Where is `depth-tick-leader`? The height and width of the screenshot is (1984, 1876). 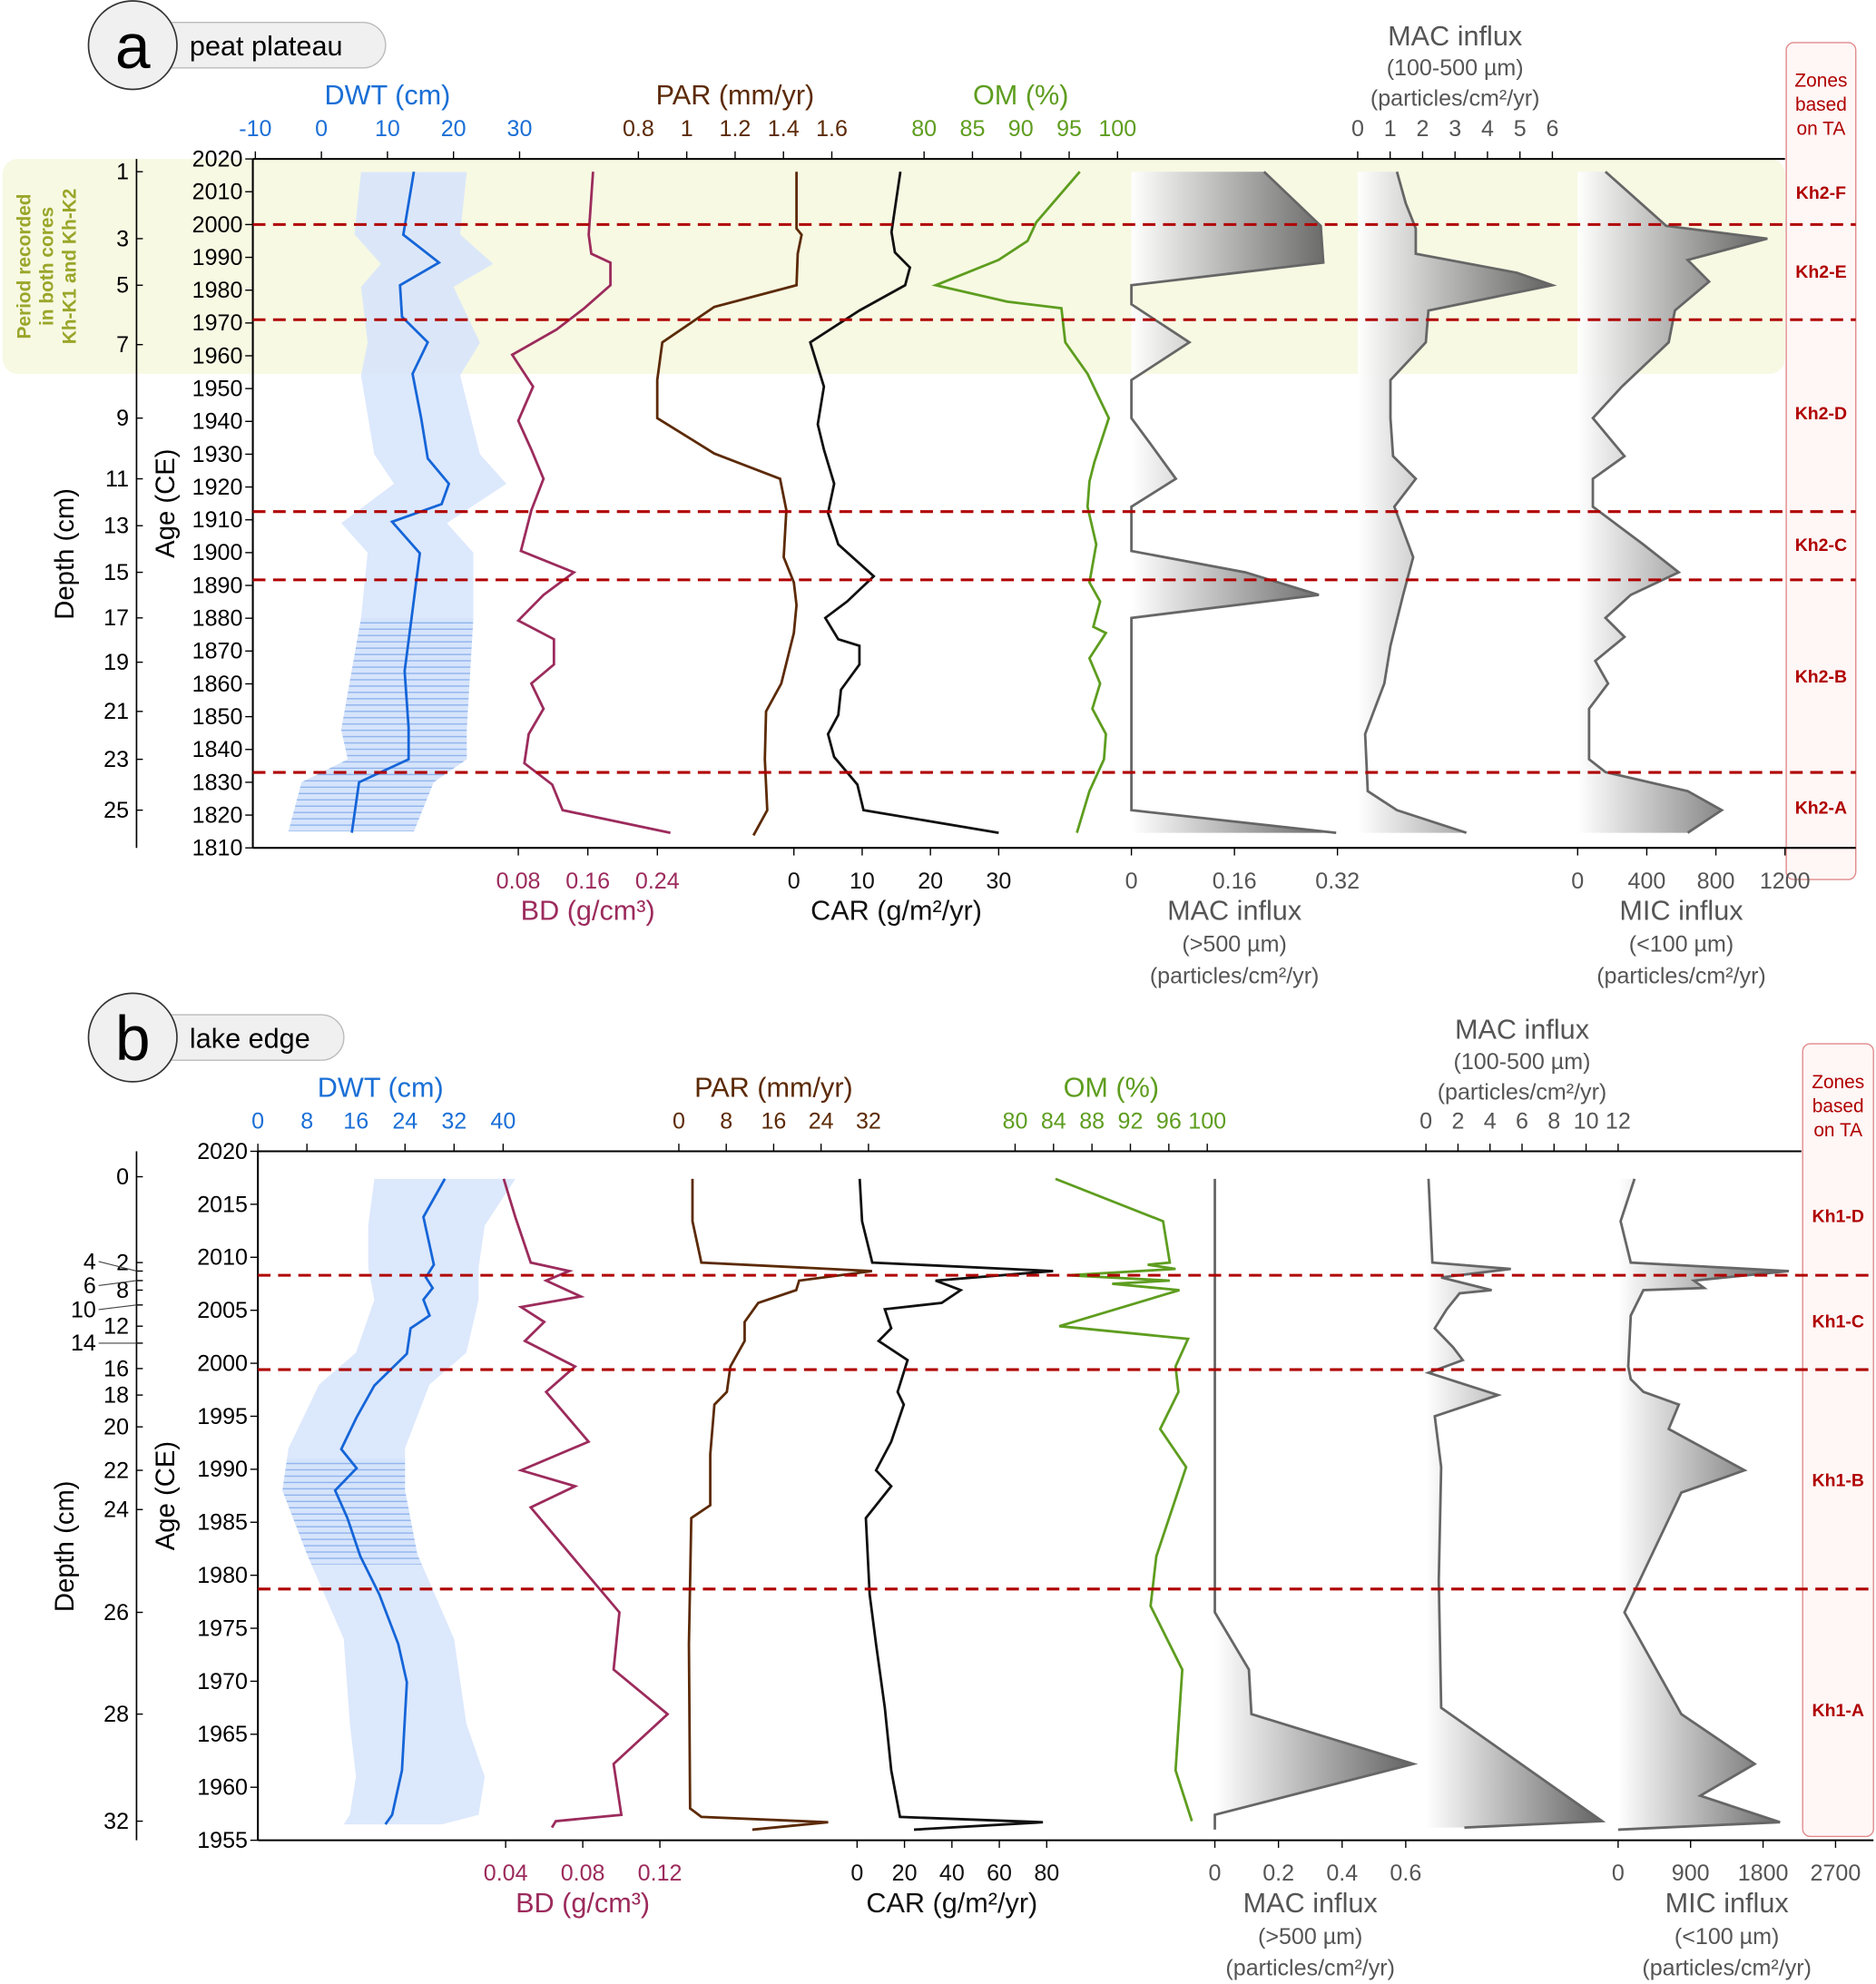 depth-tick-leader is located at coordinates (118, 1266).